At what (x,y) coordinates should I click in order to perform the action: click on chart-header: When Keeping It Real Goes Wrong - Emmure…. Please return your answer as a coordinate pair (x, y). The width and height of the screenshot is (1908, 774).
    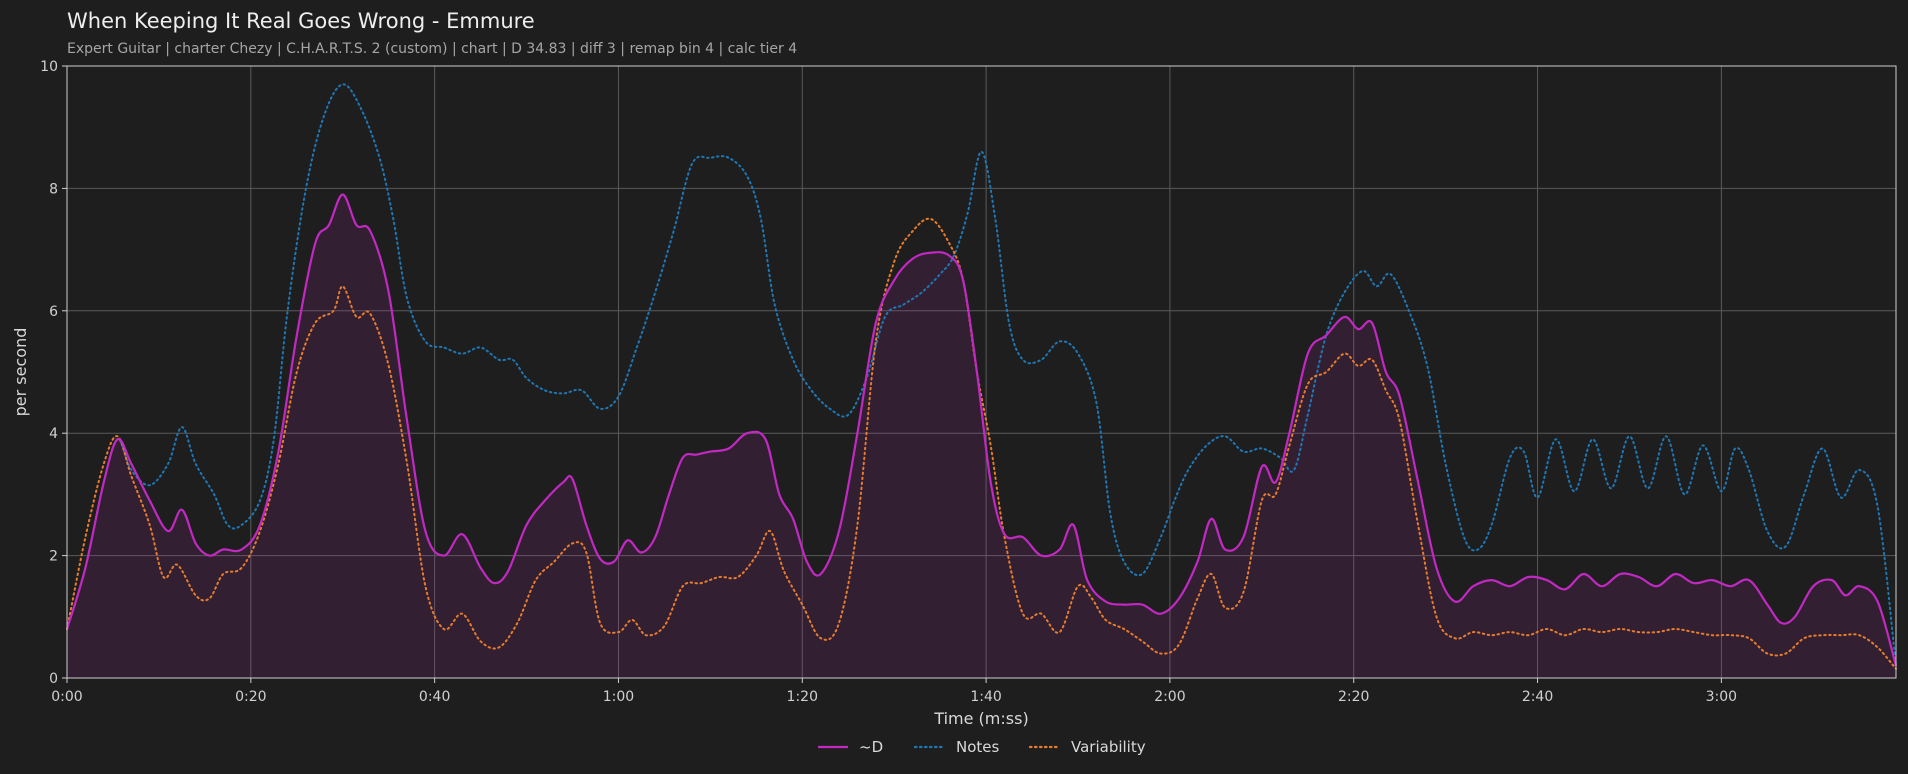
    Looking at the image, I should click on (432, 32).